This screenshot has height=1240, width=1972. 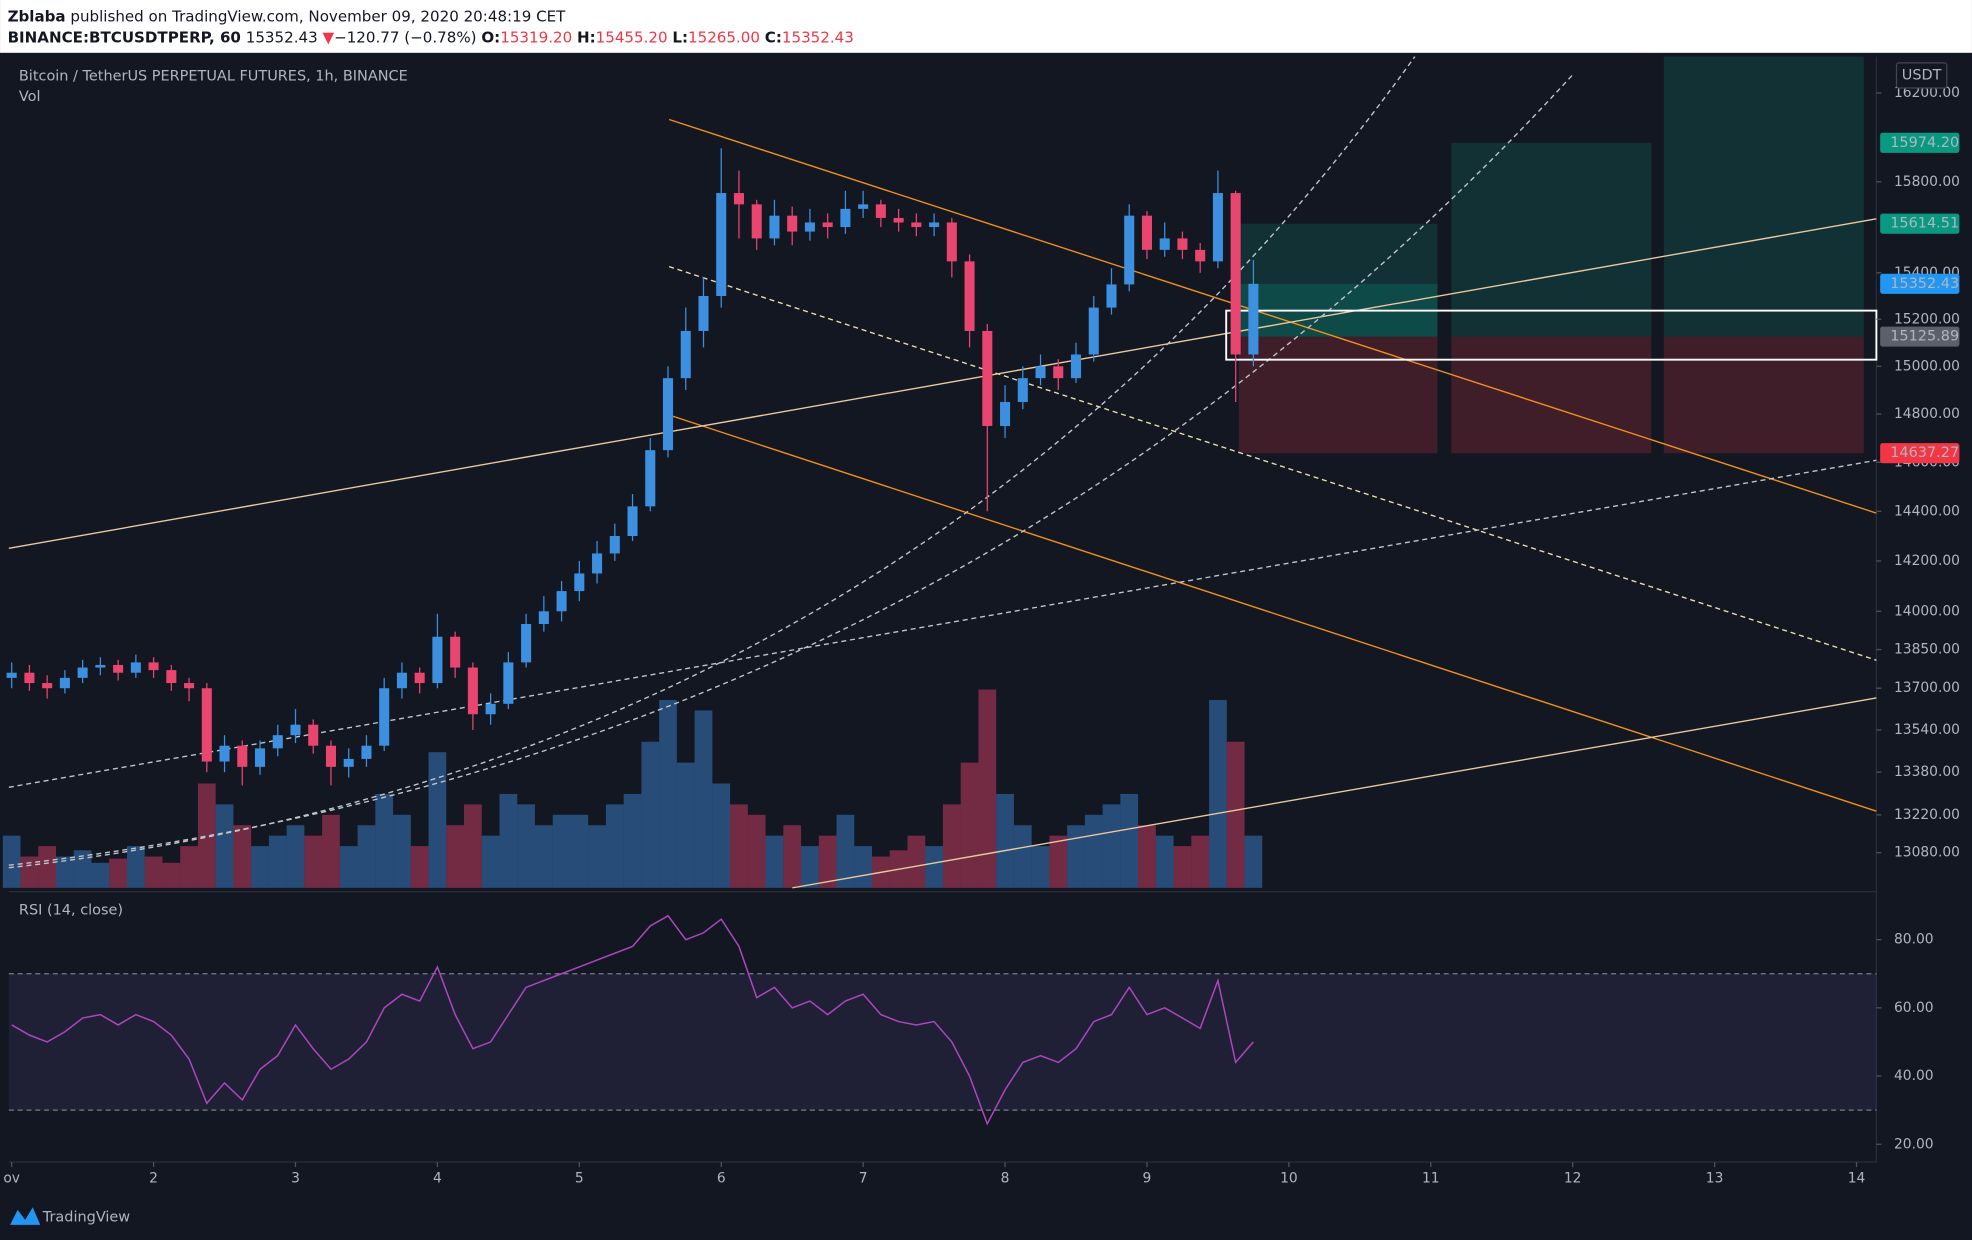 I want to click on price-label: 15125.89, so click(x=1924, y=337).